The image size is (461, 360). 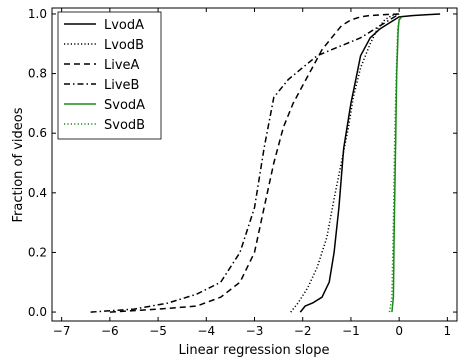 What do you see at coordinates (110, 331) in the screenshot?
I see `x-tick-label: −6` at bounding box center [110, 331].